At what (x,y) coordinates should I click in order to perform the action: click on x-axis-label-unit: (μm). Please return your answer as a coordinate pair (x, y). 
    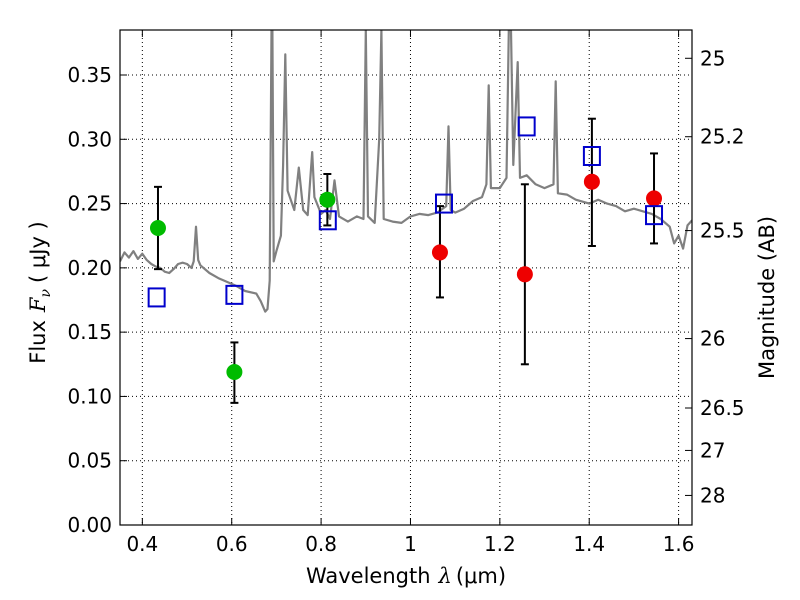
    Looking at the image, I should click on (481, 576).